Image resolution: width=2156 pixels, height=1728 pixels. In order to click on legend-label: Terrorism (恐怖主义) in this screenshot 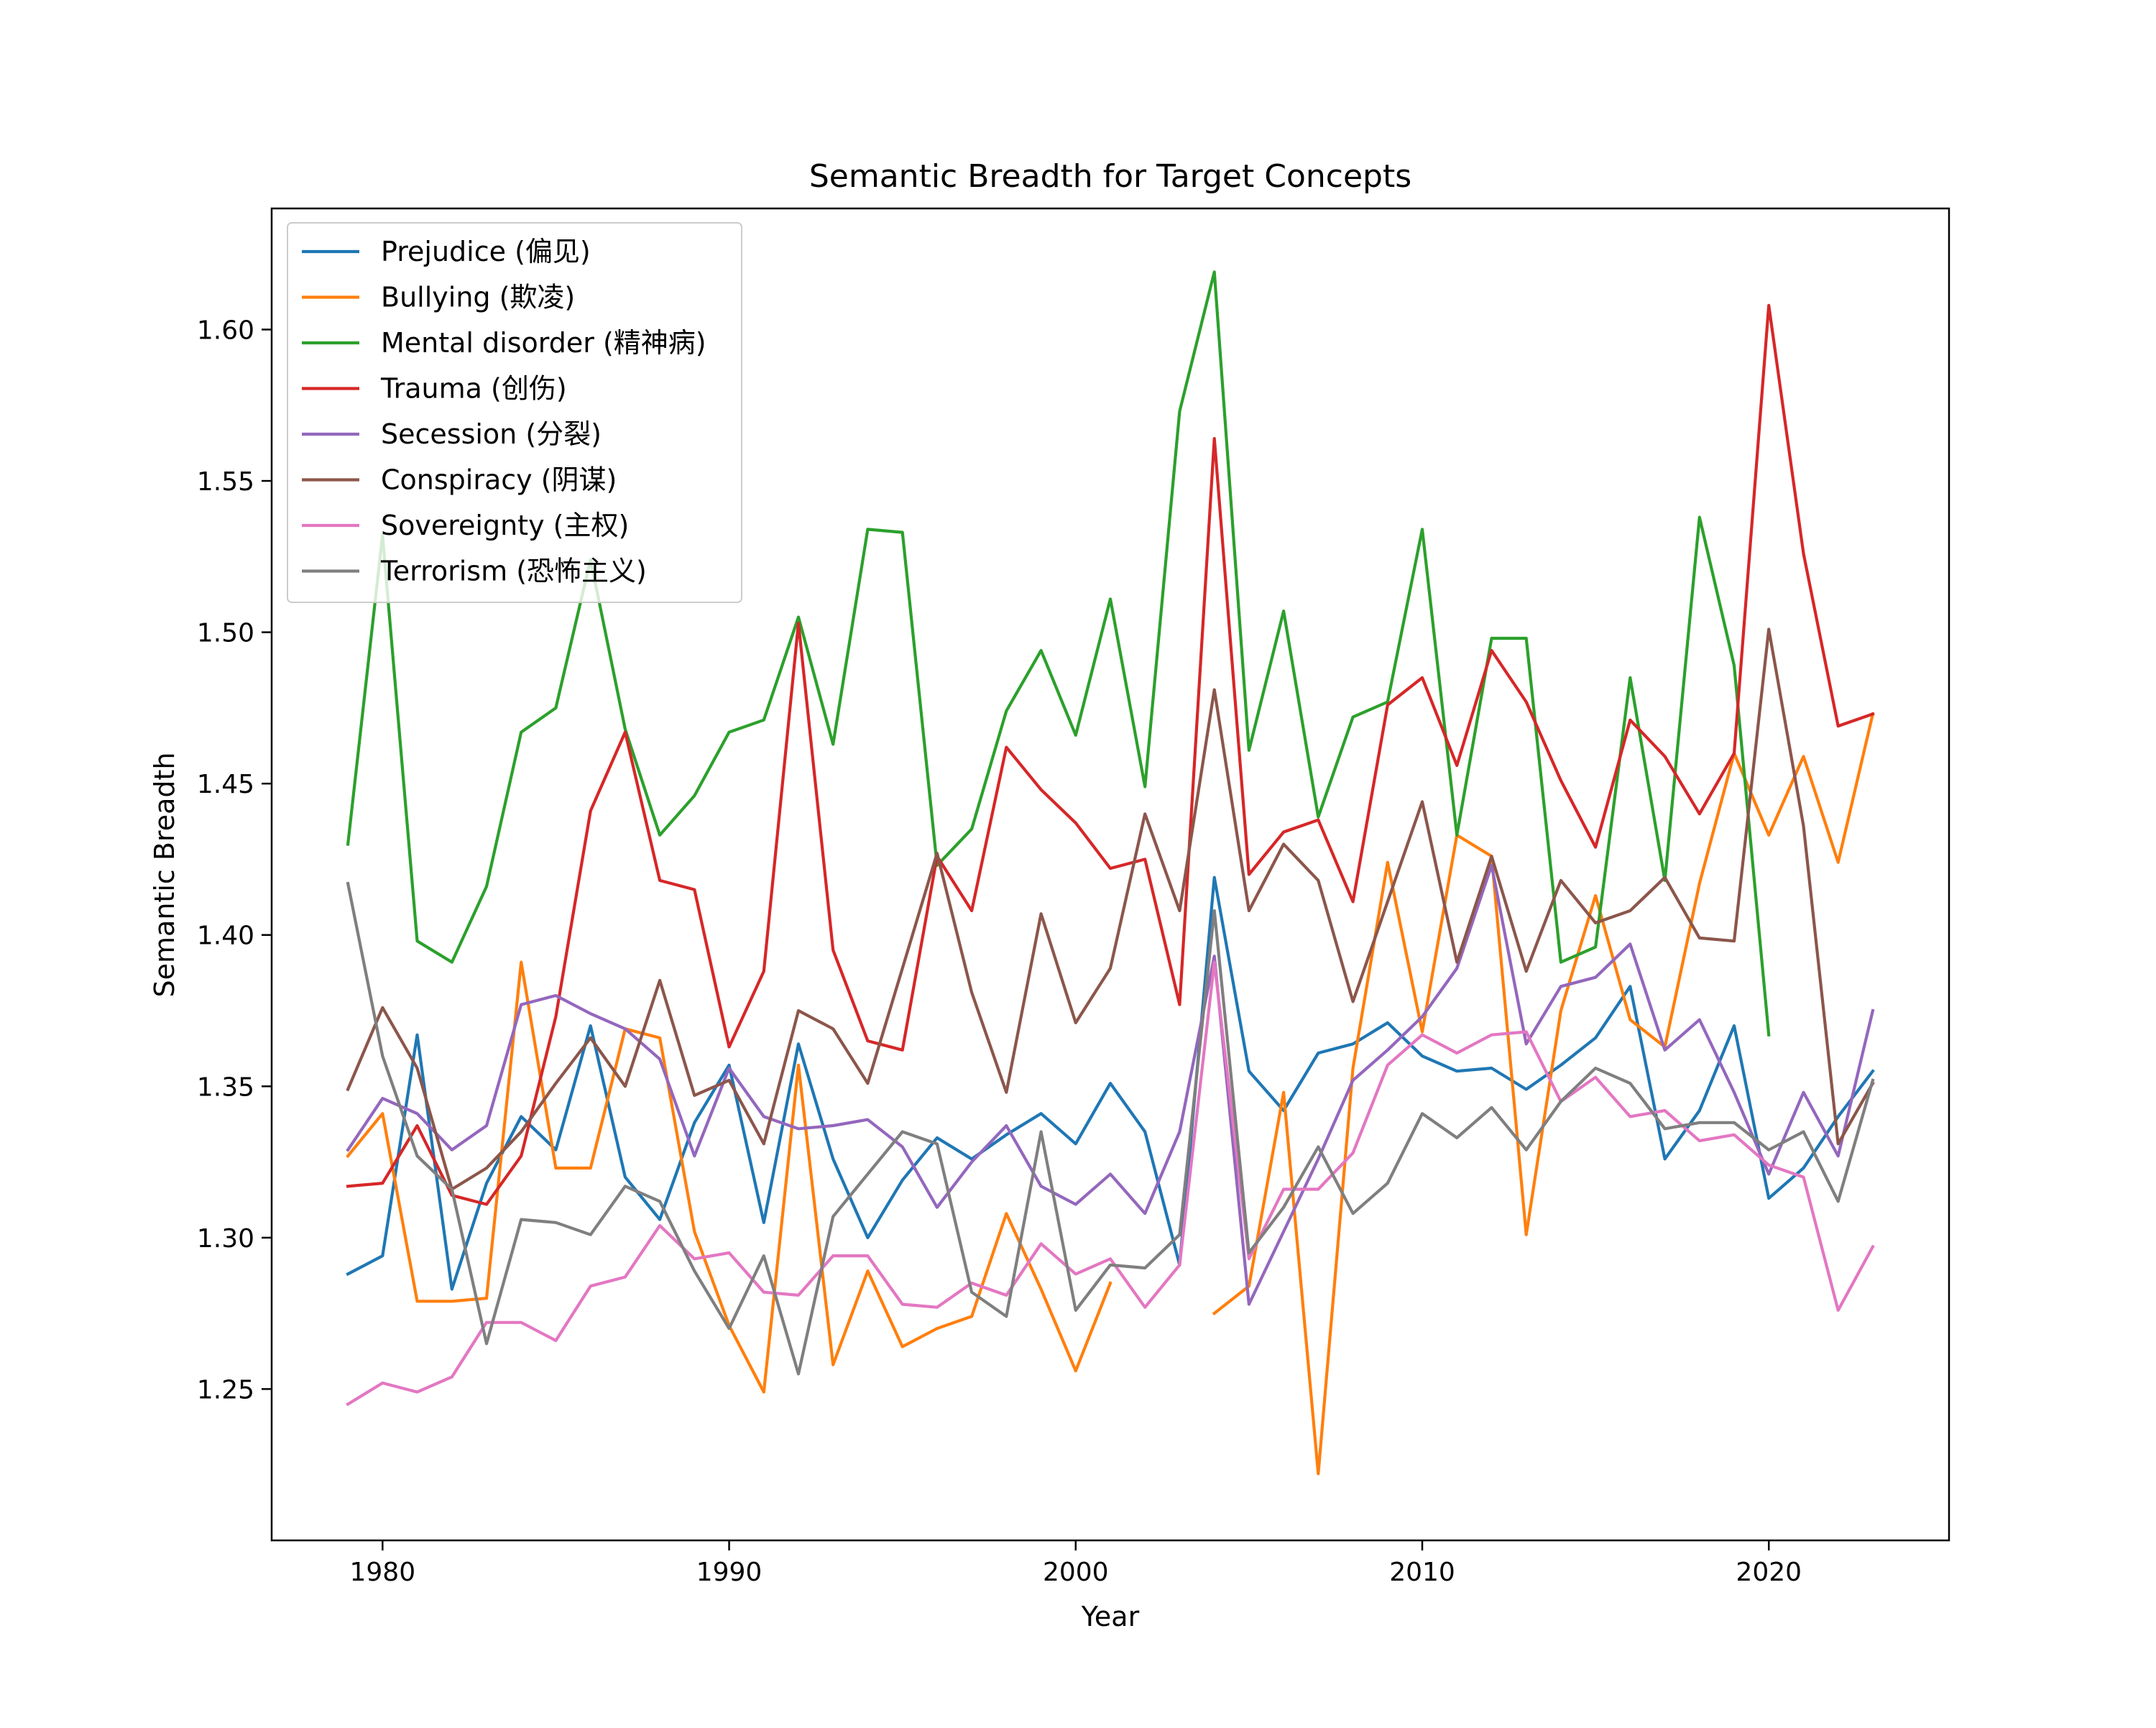, I will do `click(513, 571)`.